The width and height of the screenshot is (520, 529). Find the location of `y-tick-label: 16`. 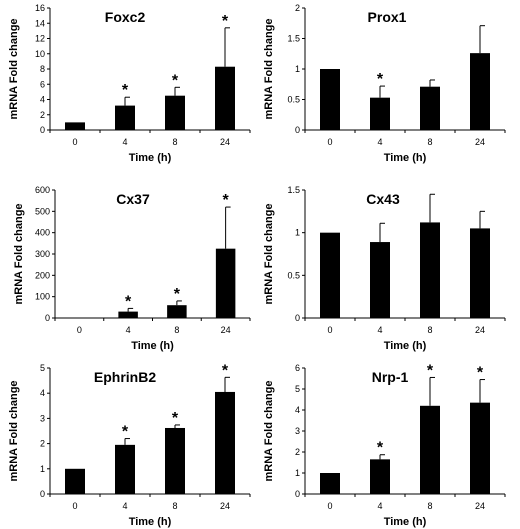

y-tick-label: 16 is located at coordinates (40, 8).